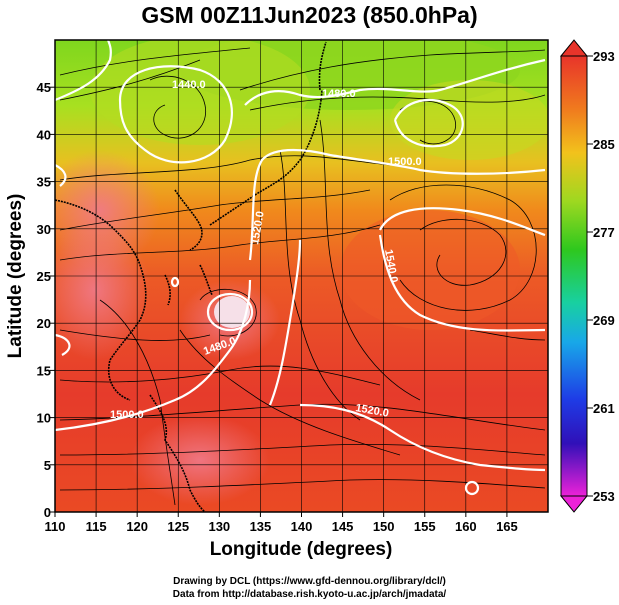 This screenshot has height=605, width=619. I want to click on x-tick-label: 165, so click(507, 526).